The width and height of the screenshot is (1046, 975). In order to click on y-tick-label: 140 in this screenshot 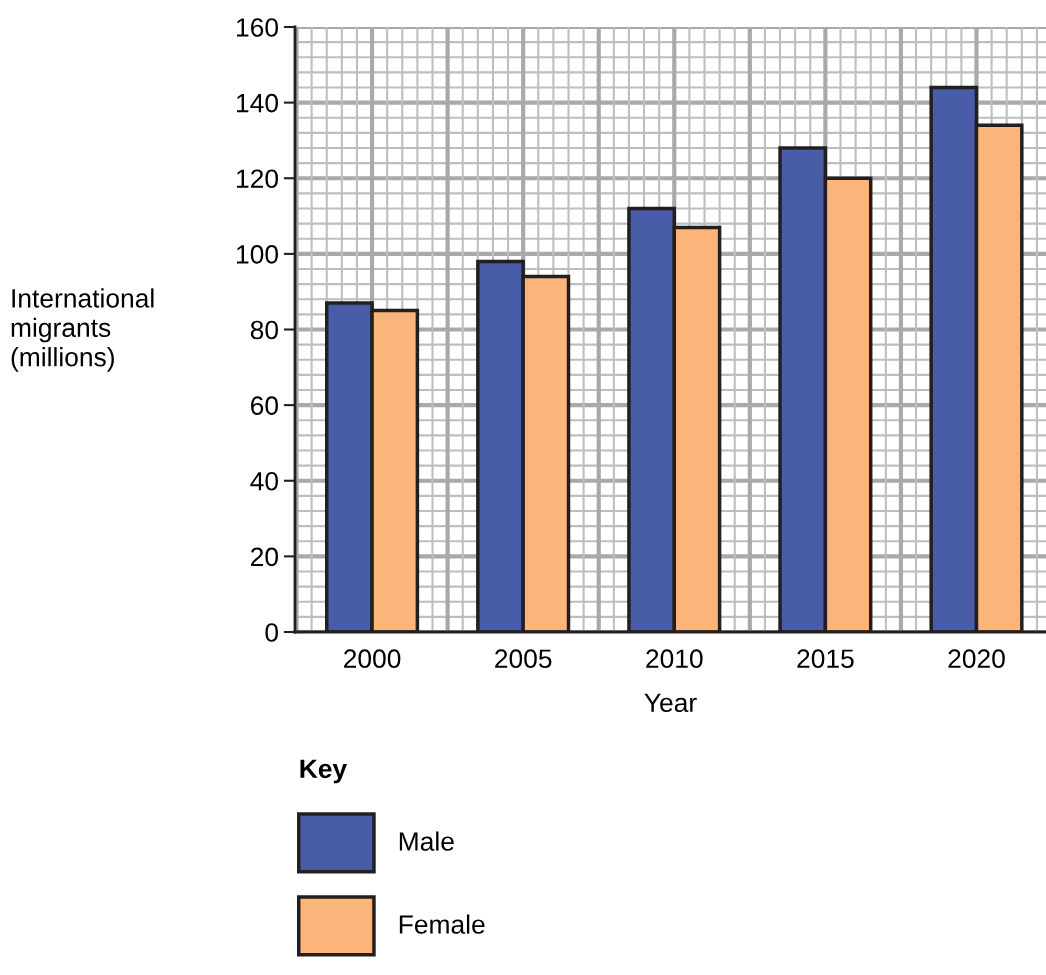, I will do `click(257, 103)`.